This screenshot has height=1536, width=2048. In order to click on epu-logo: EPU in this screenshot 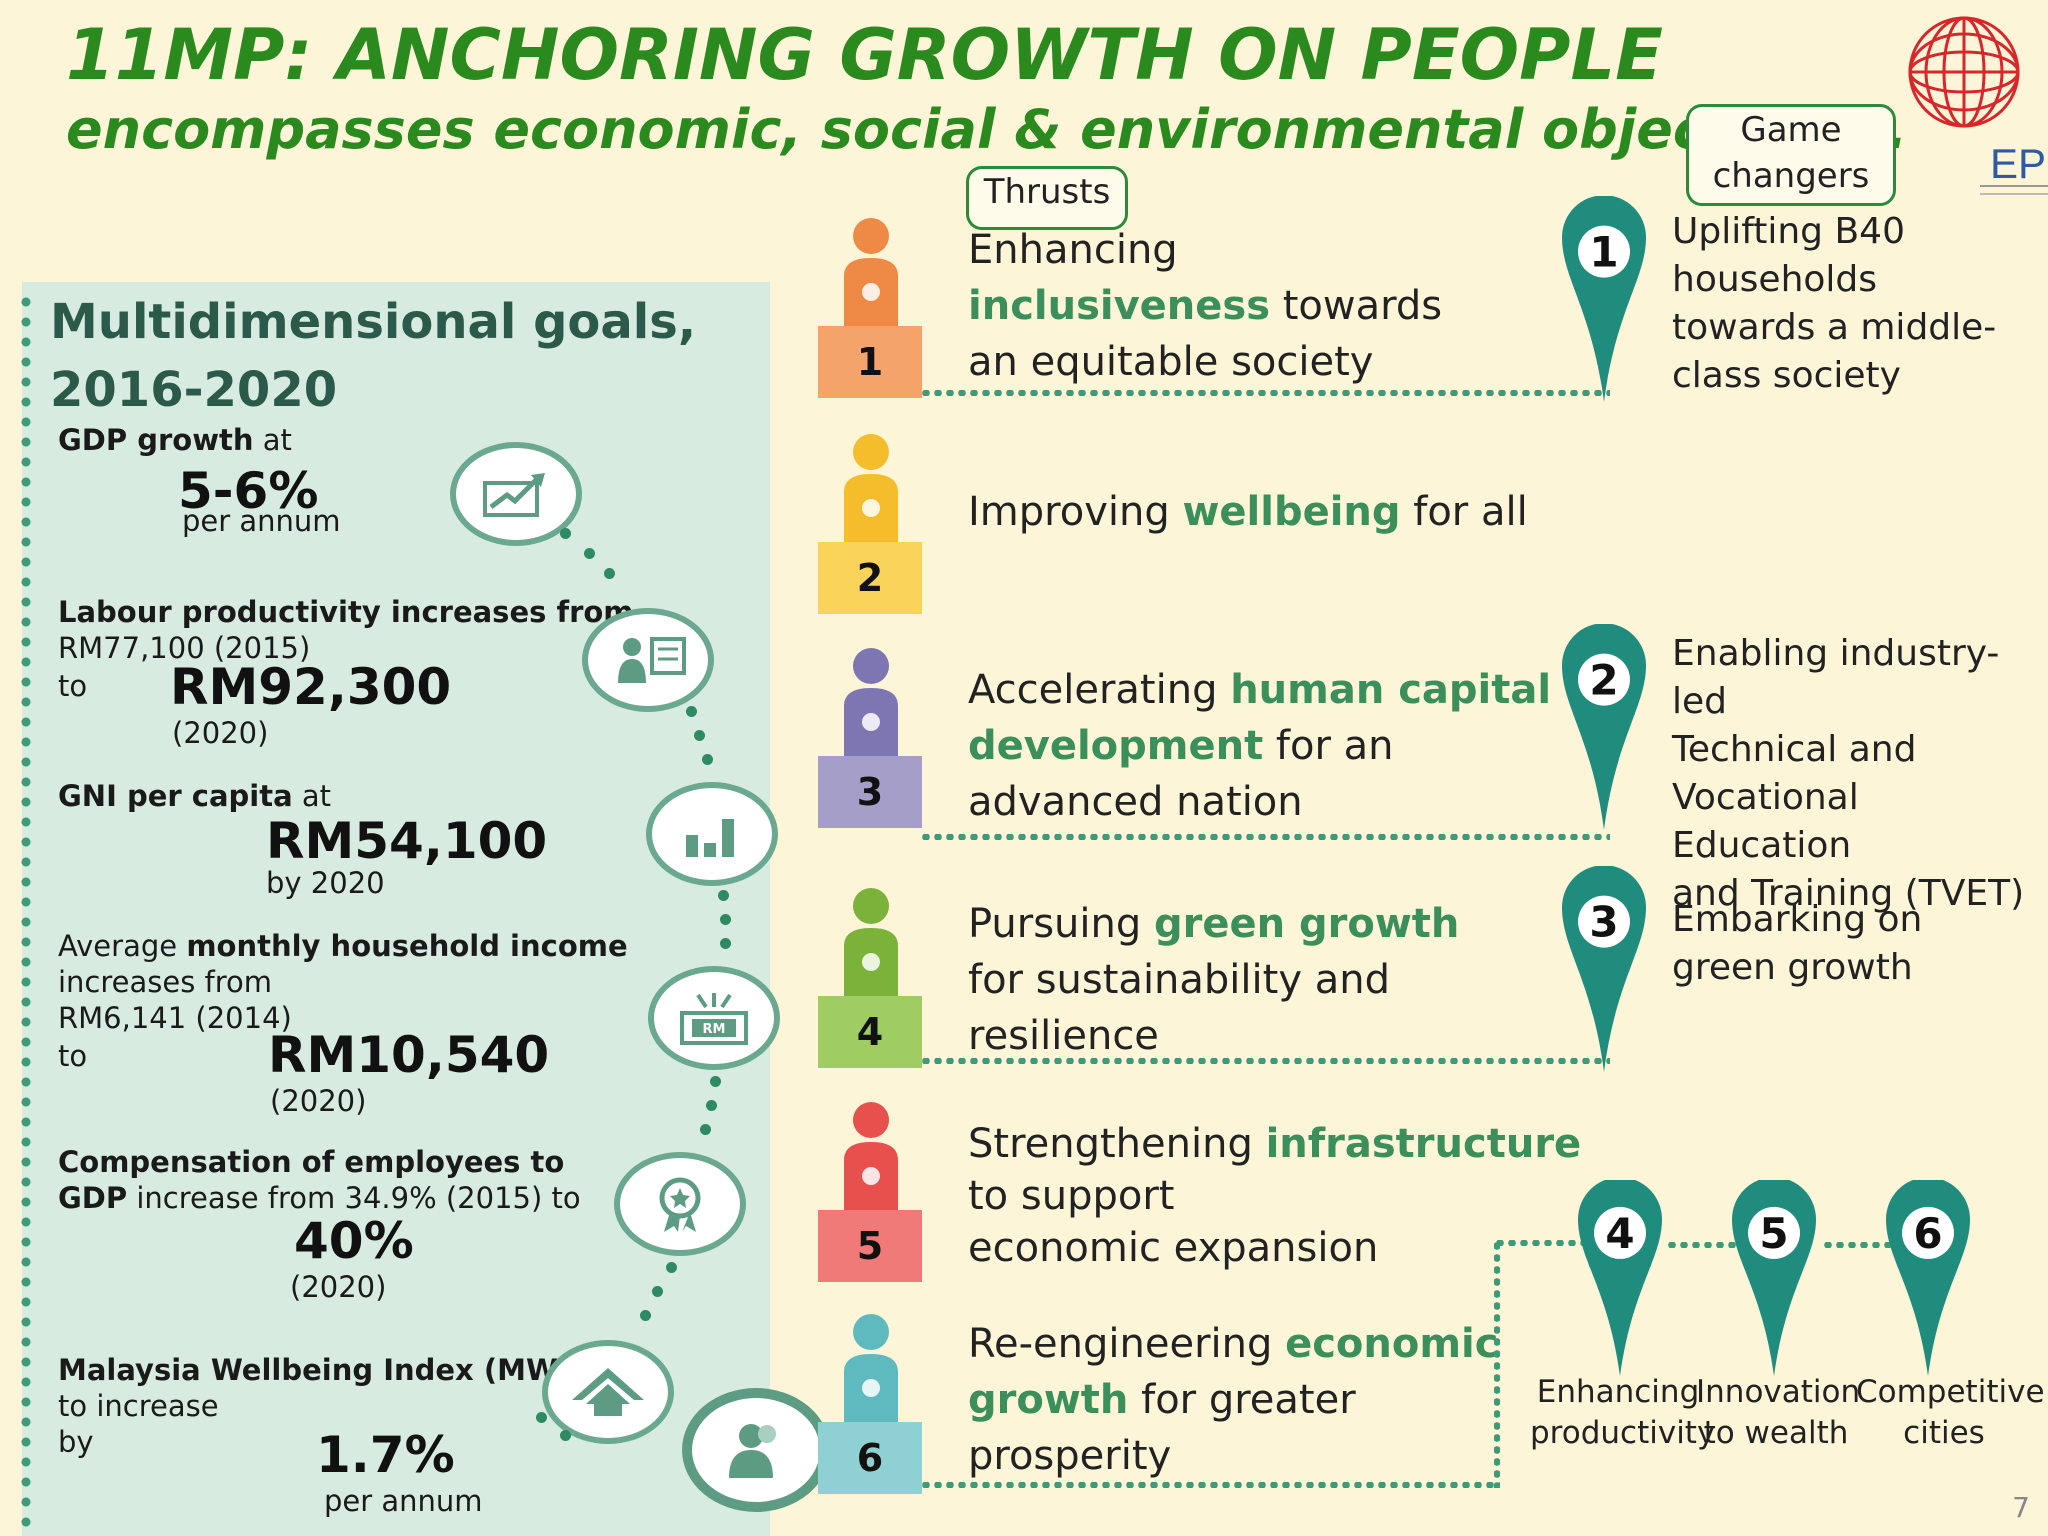, I will do `click(1964, 105)`.